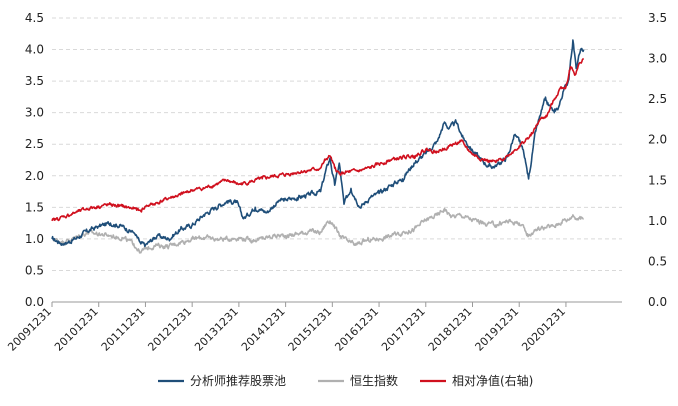 The width and height of the screenshot is (678, 406). What do you see at coordinates (34, 113) in the screenshot?
I see `y-left-tick-label: 3.0` at bounding box center [34, 113].